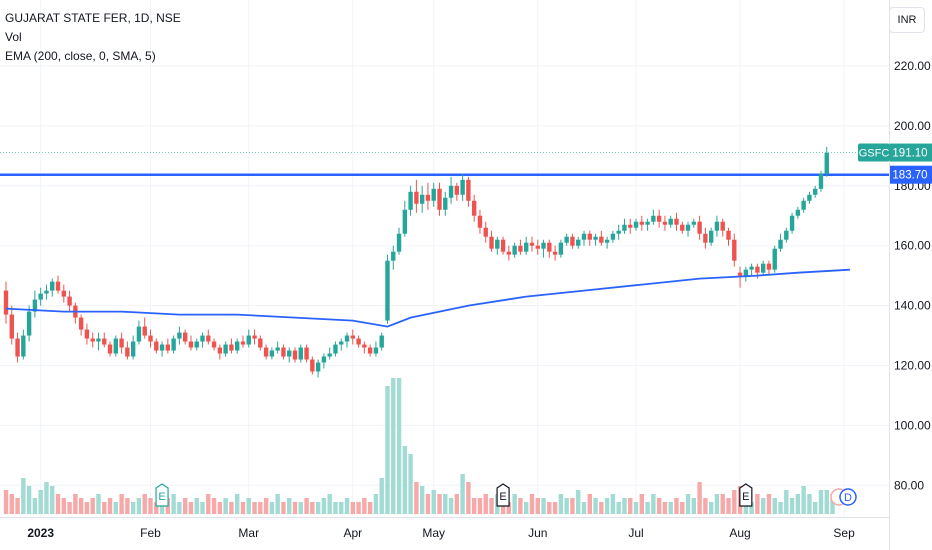 This screenshot has width=932, height=550. Describe the element at coordinates (912, 246) in the screenshot. I see `y-tick-label: 160.00` at that location.